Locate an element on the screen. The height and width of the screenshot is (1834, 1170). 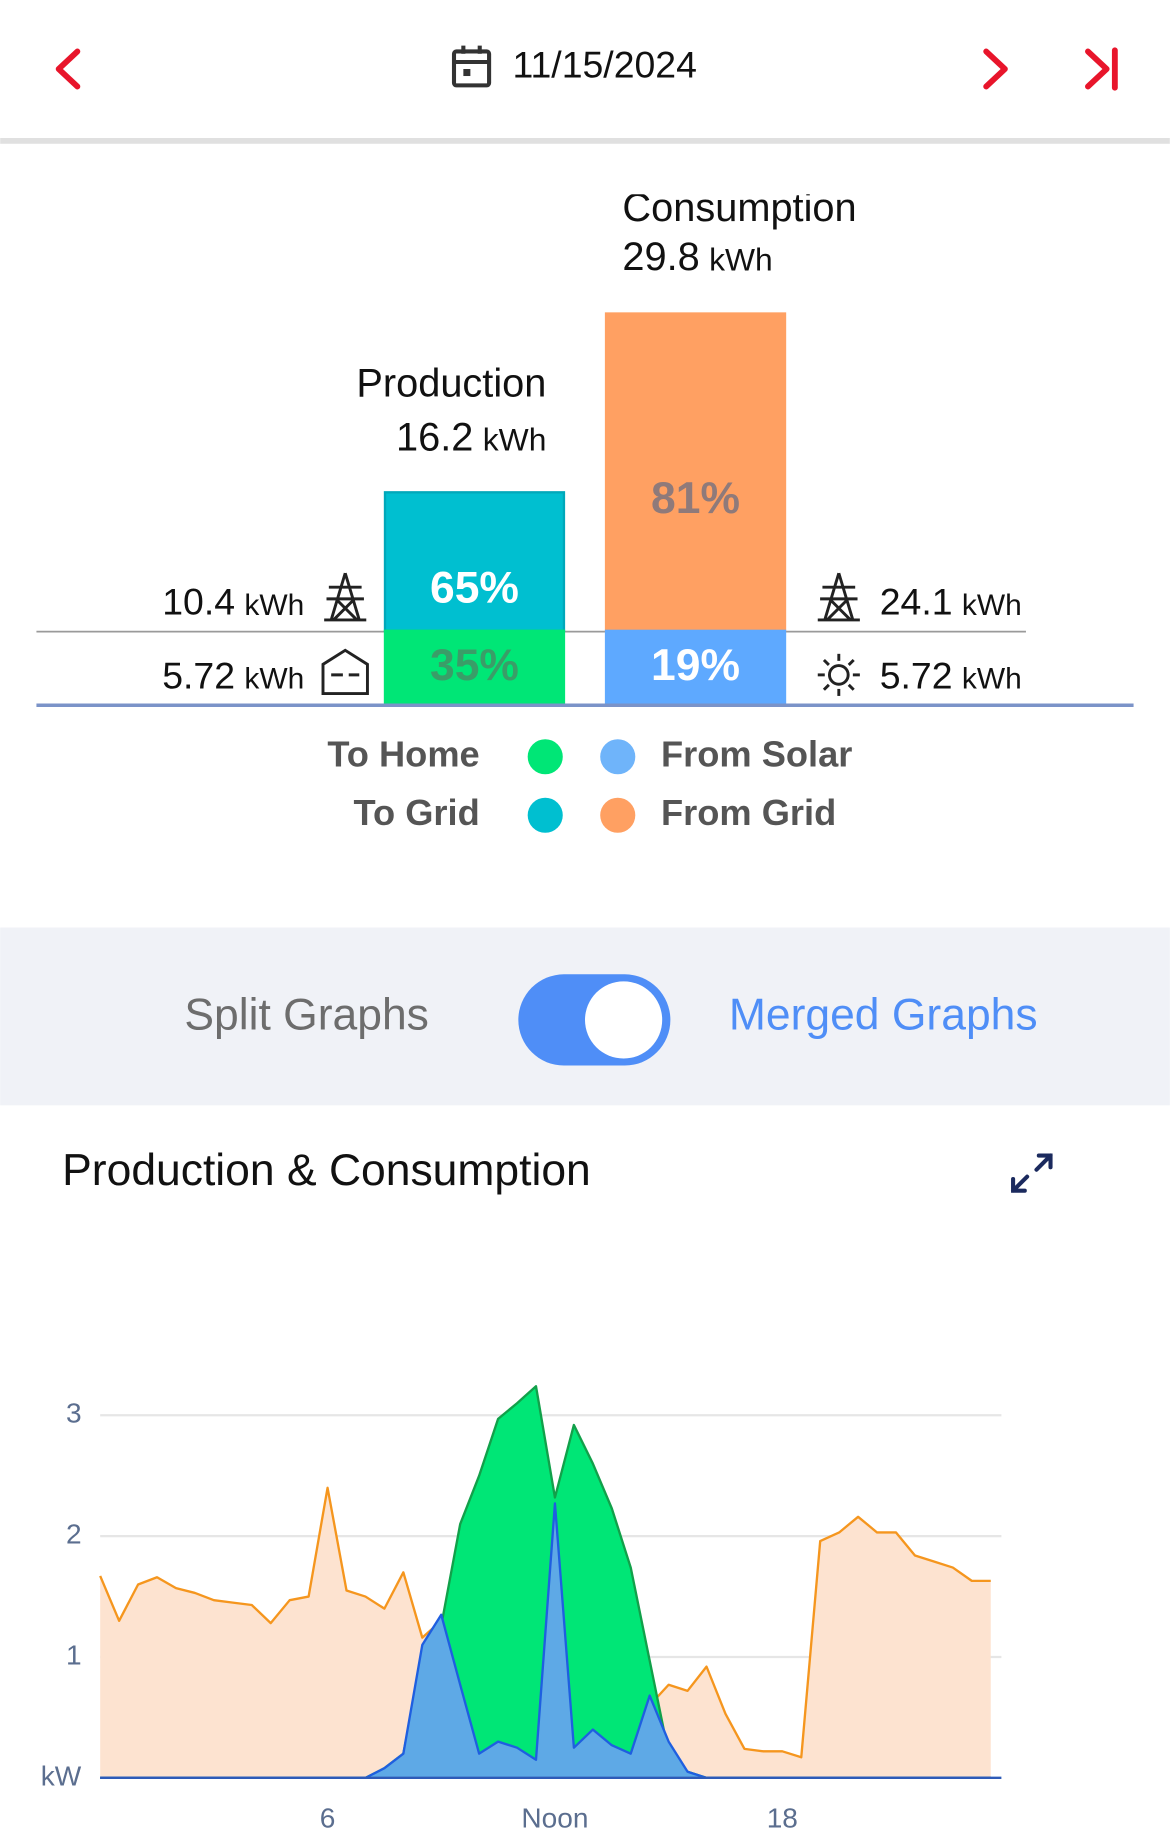
production-total: 16.2 is located at coordinates (434, 437).